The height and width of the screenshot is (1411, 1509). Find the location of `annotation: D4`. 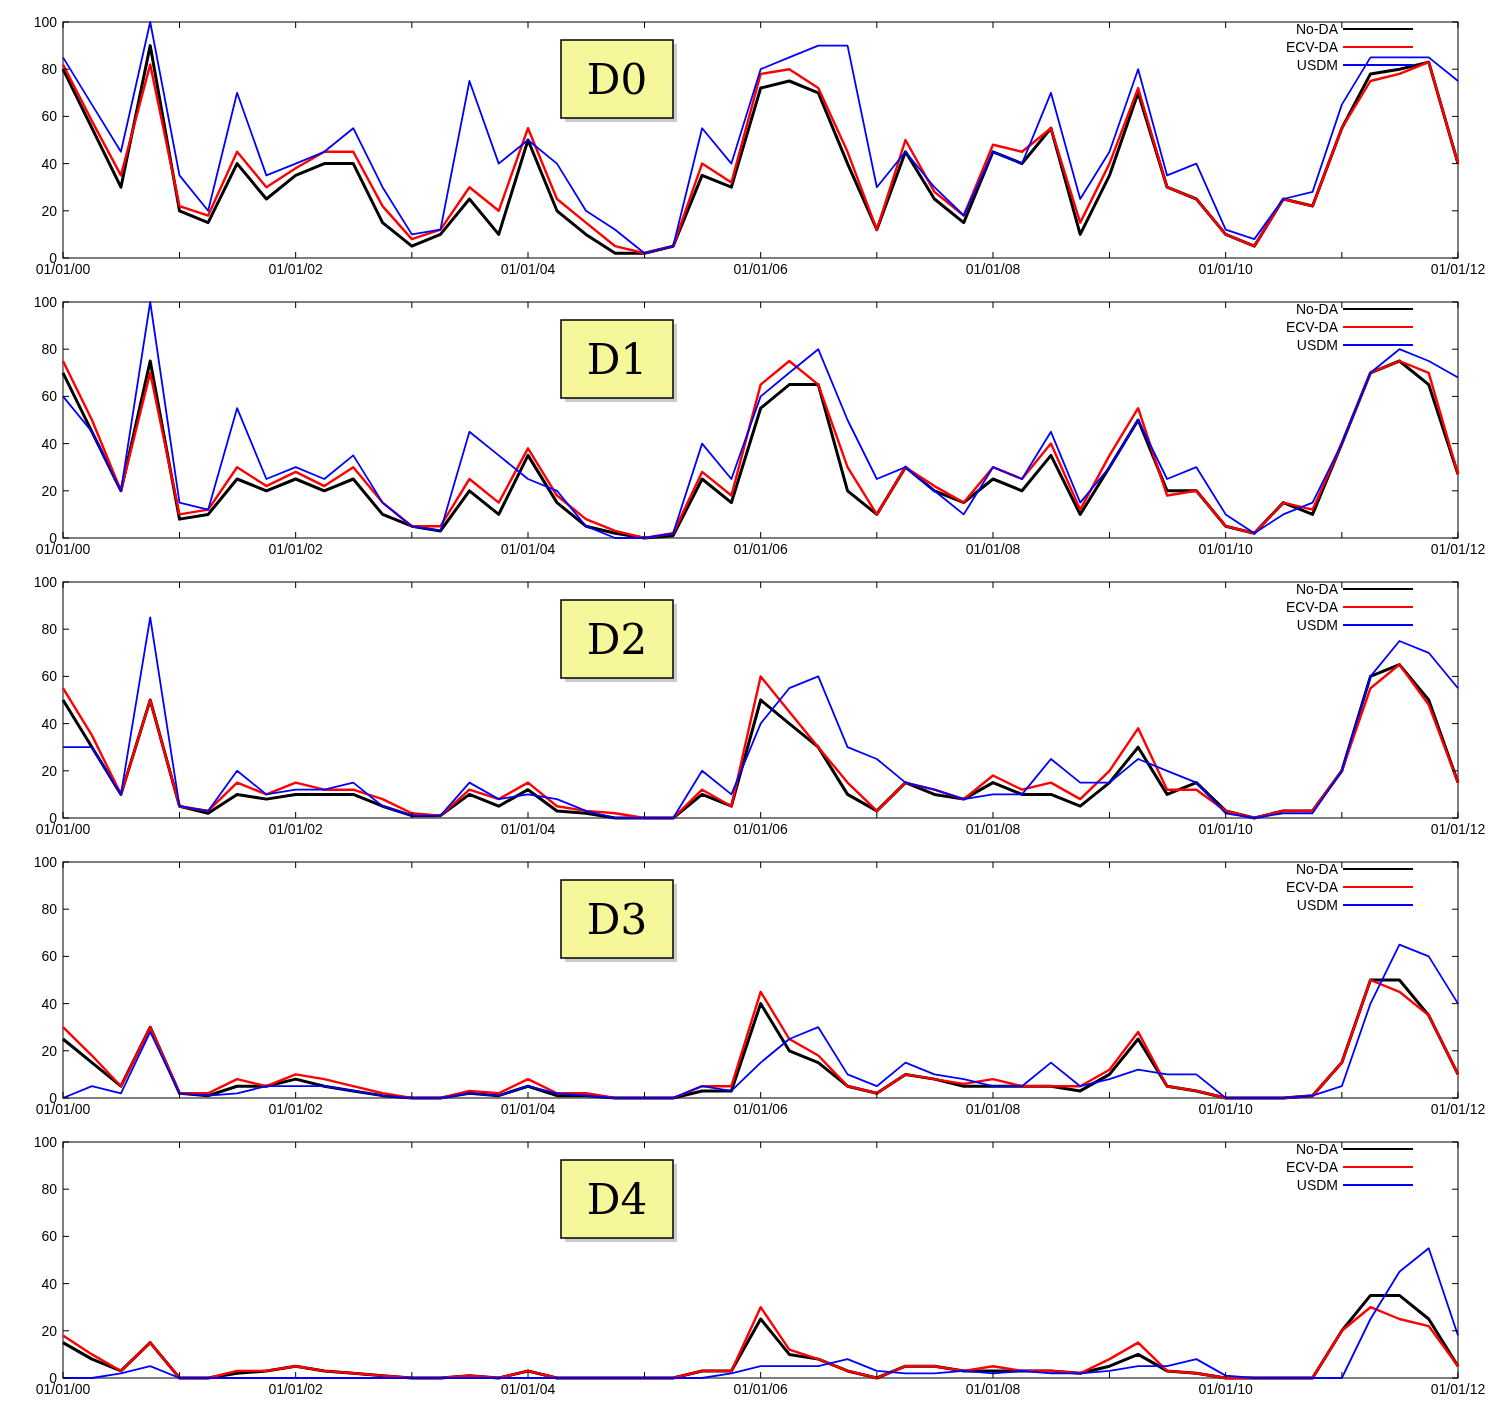

annotation: D4 is located at coordinates (617, 1199).